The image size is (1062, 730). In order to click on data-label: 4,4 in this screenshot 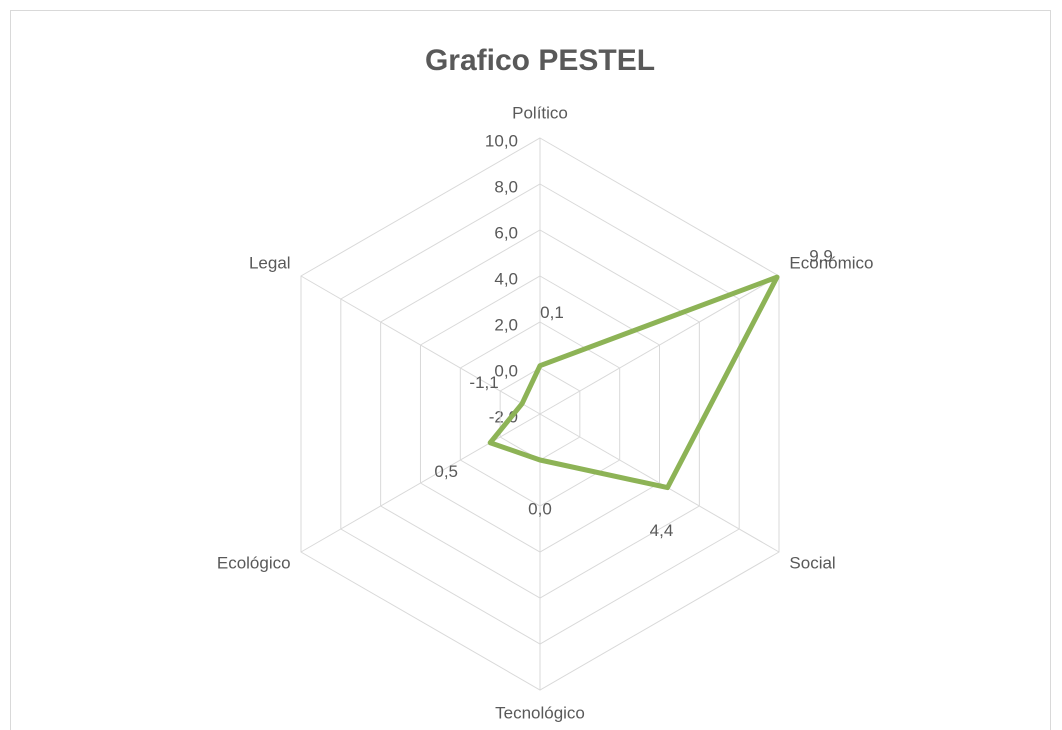, I will do `click(662, 530)`.